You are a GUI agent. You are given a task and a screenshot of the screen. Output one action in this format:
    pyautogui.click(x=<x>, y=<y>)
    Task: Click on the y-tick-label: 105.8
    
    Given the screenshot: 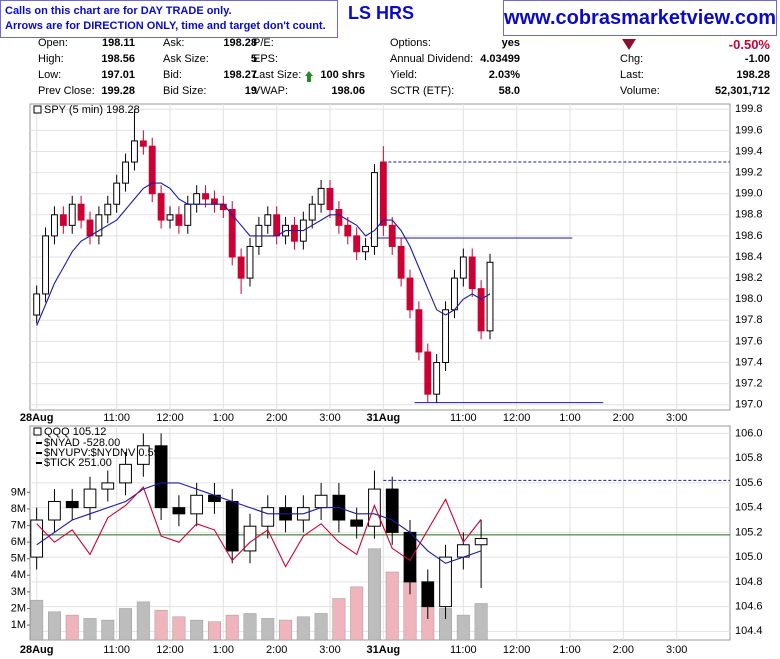 What is the action you would take?
    pyautogui.click(x=749, y=458)
    